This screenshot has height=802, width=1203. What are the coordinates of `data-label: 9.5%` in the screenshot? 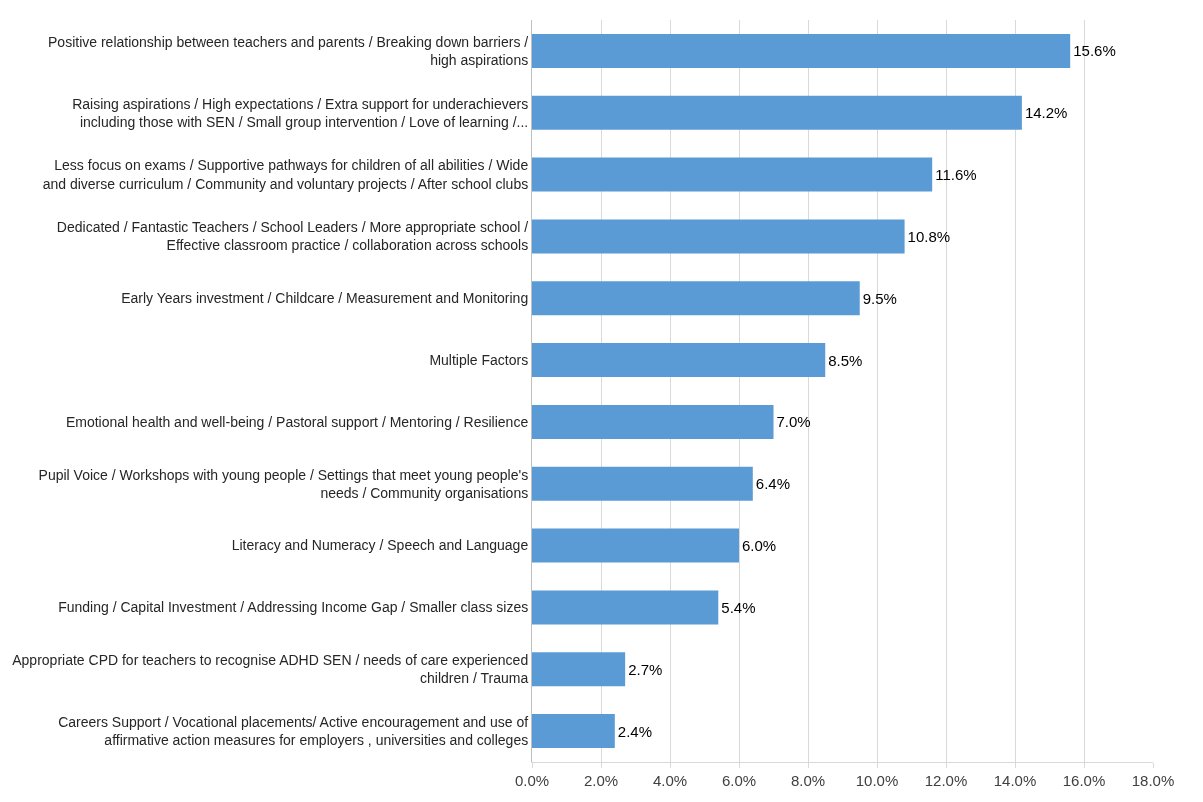 It's located at (879, 298).